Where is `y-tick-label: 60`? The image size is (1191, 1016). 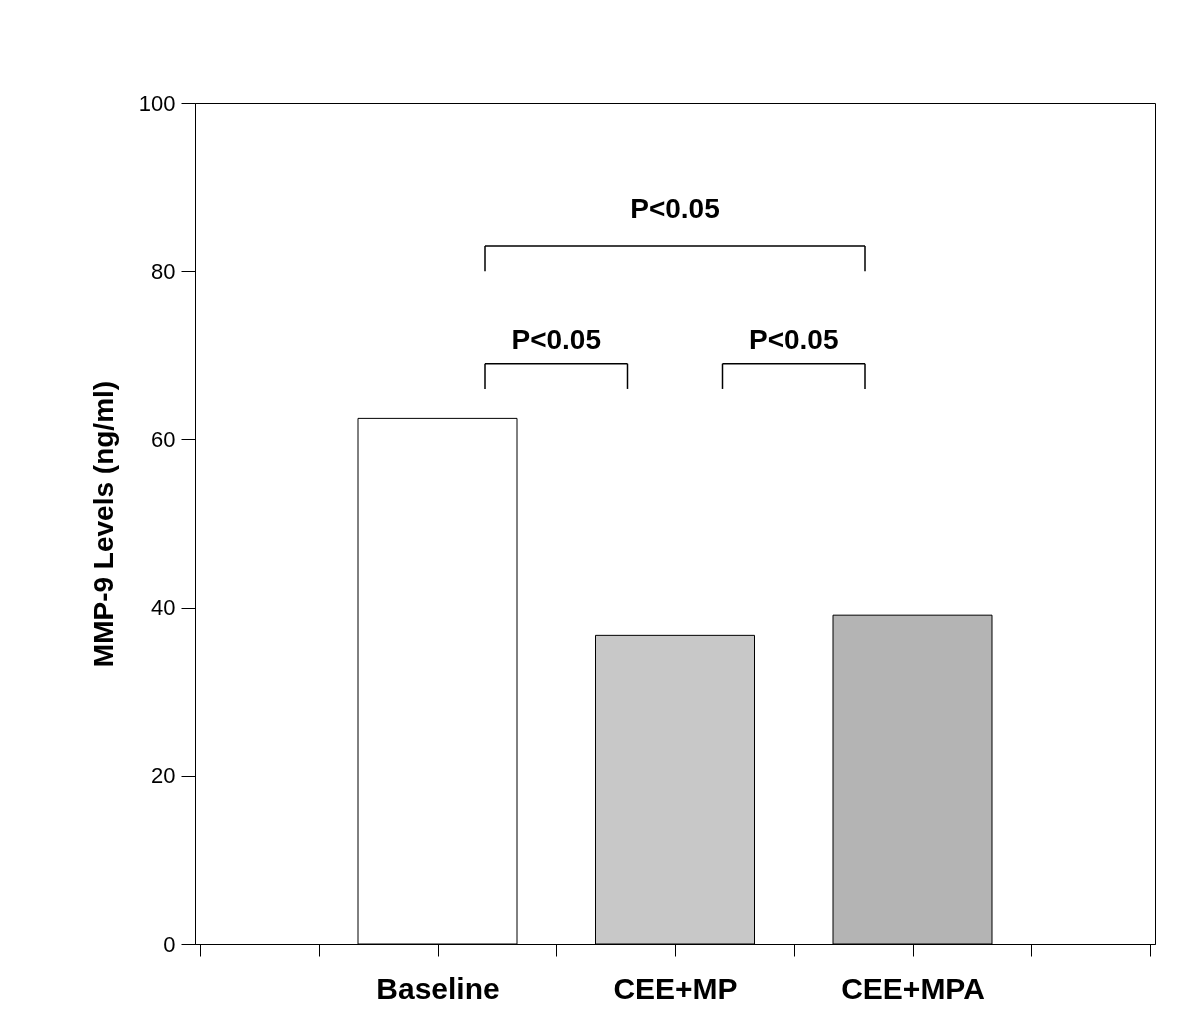 y-tick-label: 60 is located at coordinates (163, 439).